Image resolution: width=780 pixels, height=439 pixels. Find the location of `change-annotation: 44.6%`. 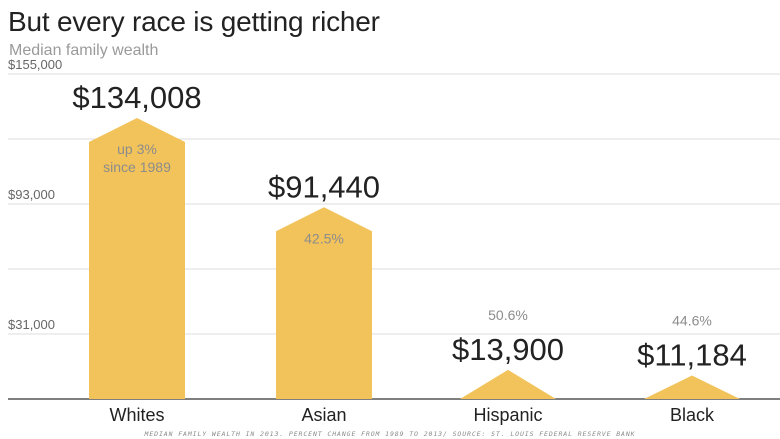

change-annotation: 44.6% is located at coordinates (692, 321).